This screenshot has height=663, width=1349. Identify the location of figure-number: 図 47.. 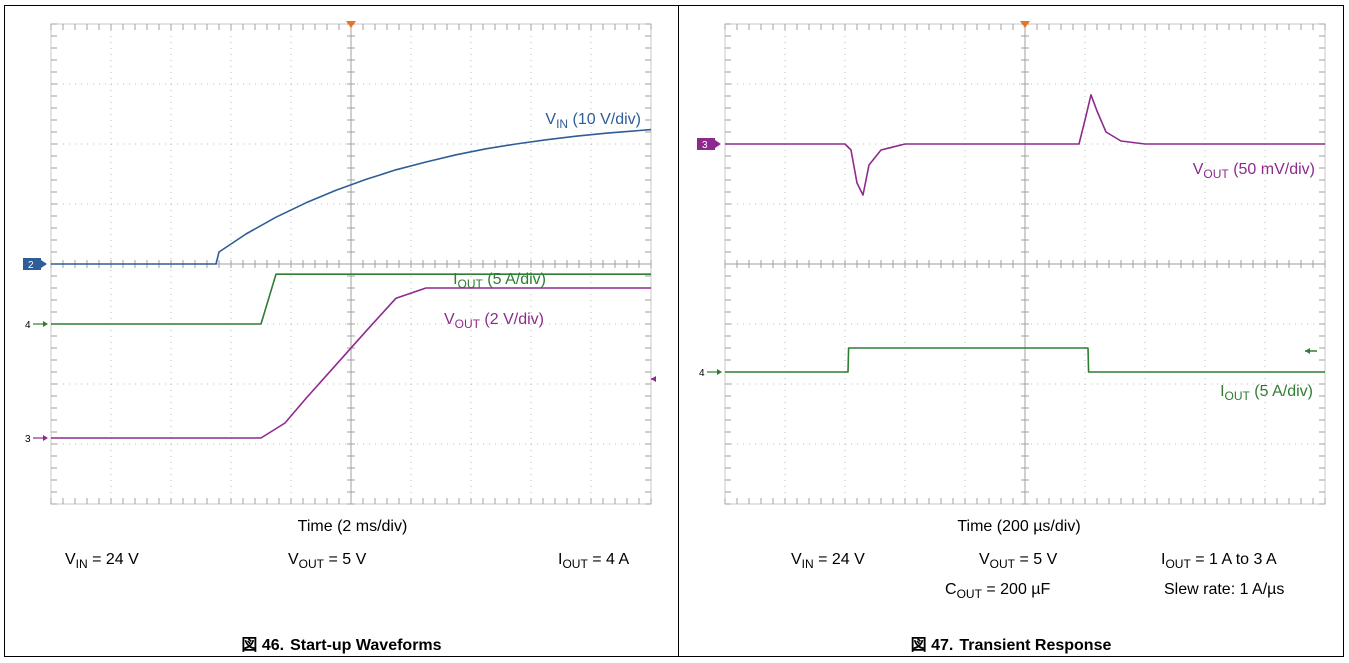
(932, 645).